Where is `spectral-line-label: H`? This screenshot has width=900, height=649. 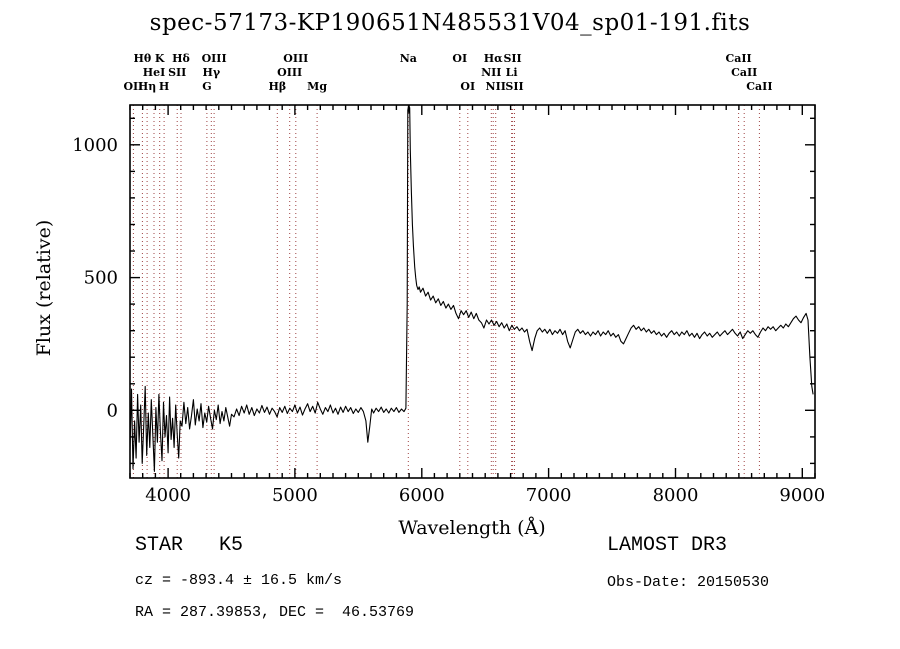 spectral-line-label: H is located at coordinates (164, 86).